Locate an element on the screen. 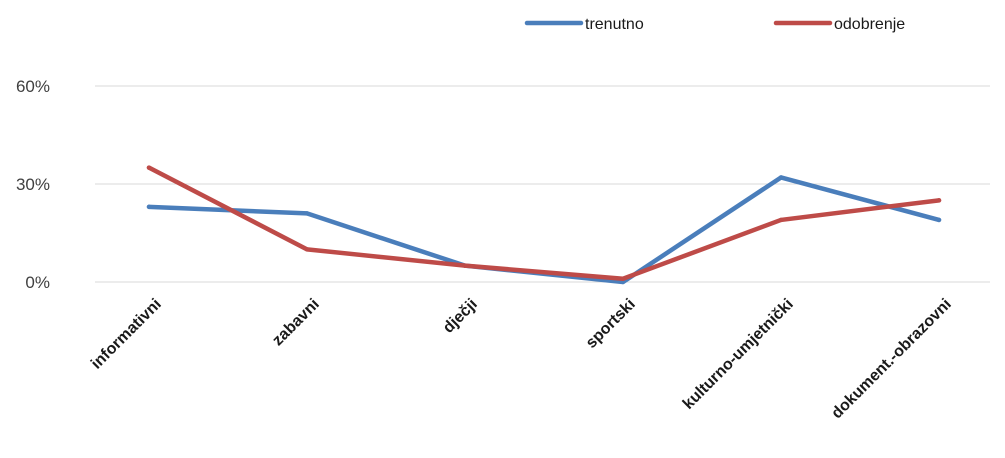 This screenshot has height=458, width=1005. category-label: sportski is located at coordinates (611, 324).